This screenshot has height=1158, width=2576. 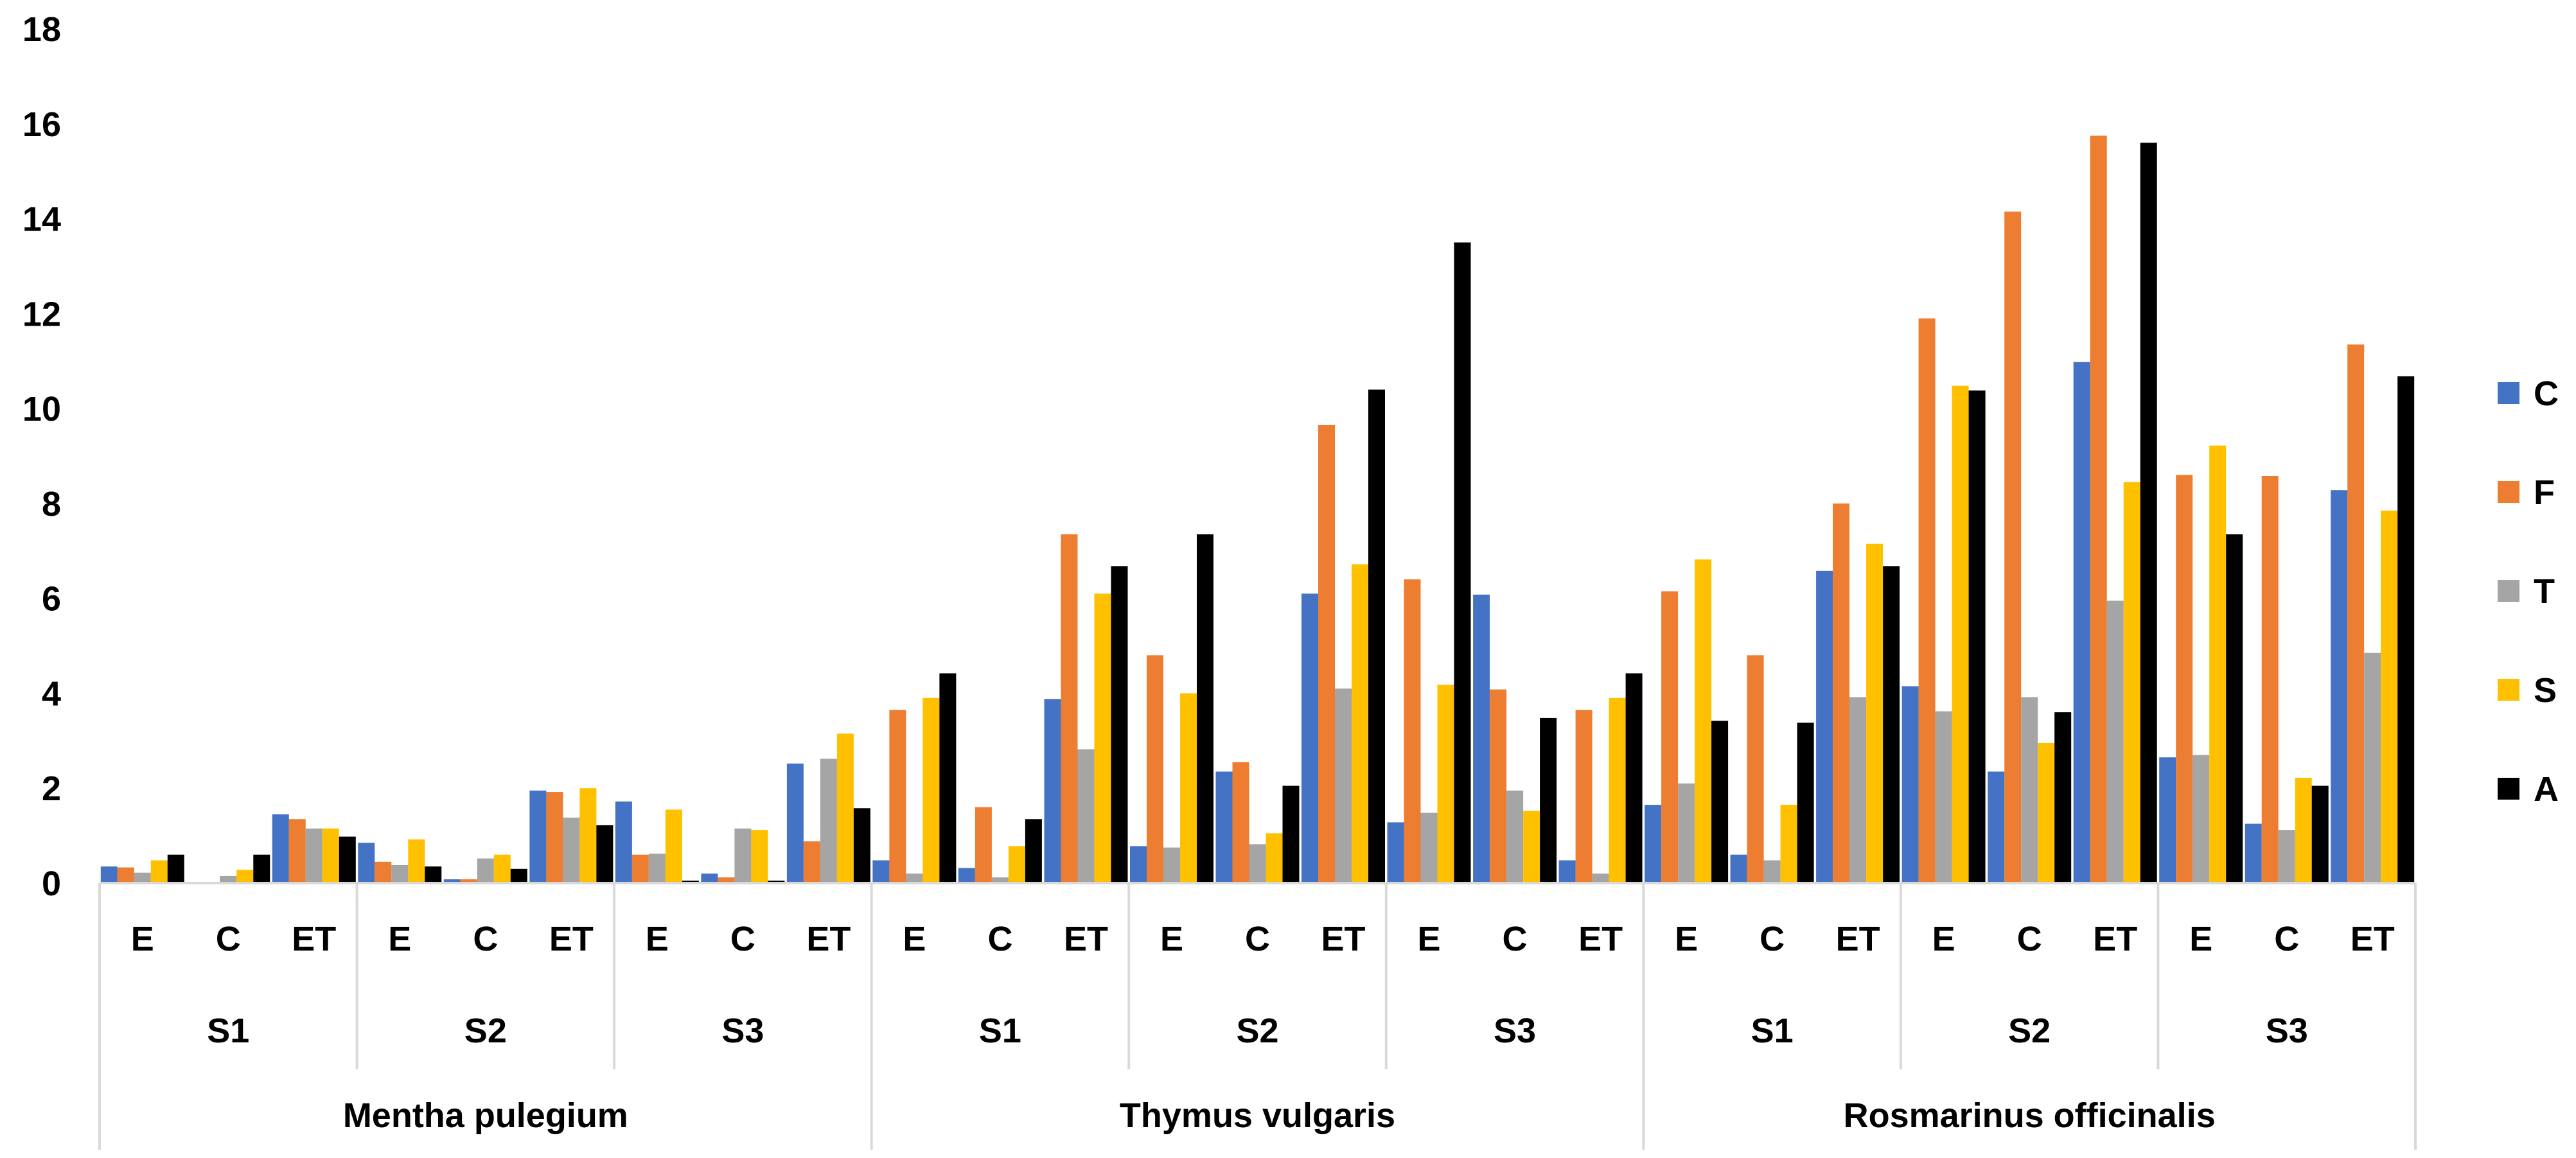 I want to click on group-label: Mentha pulegium, so click(x=485, y=1115).